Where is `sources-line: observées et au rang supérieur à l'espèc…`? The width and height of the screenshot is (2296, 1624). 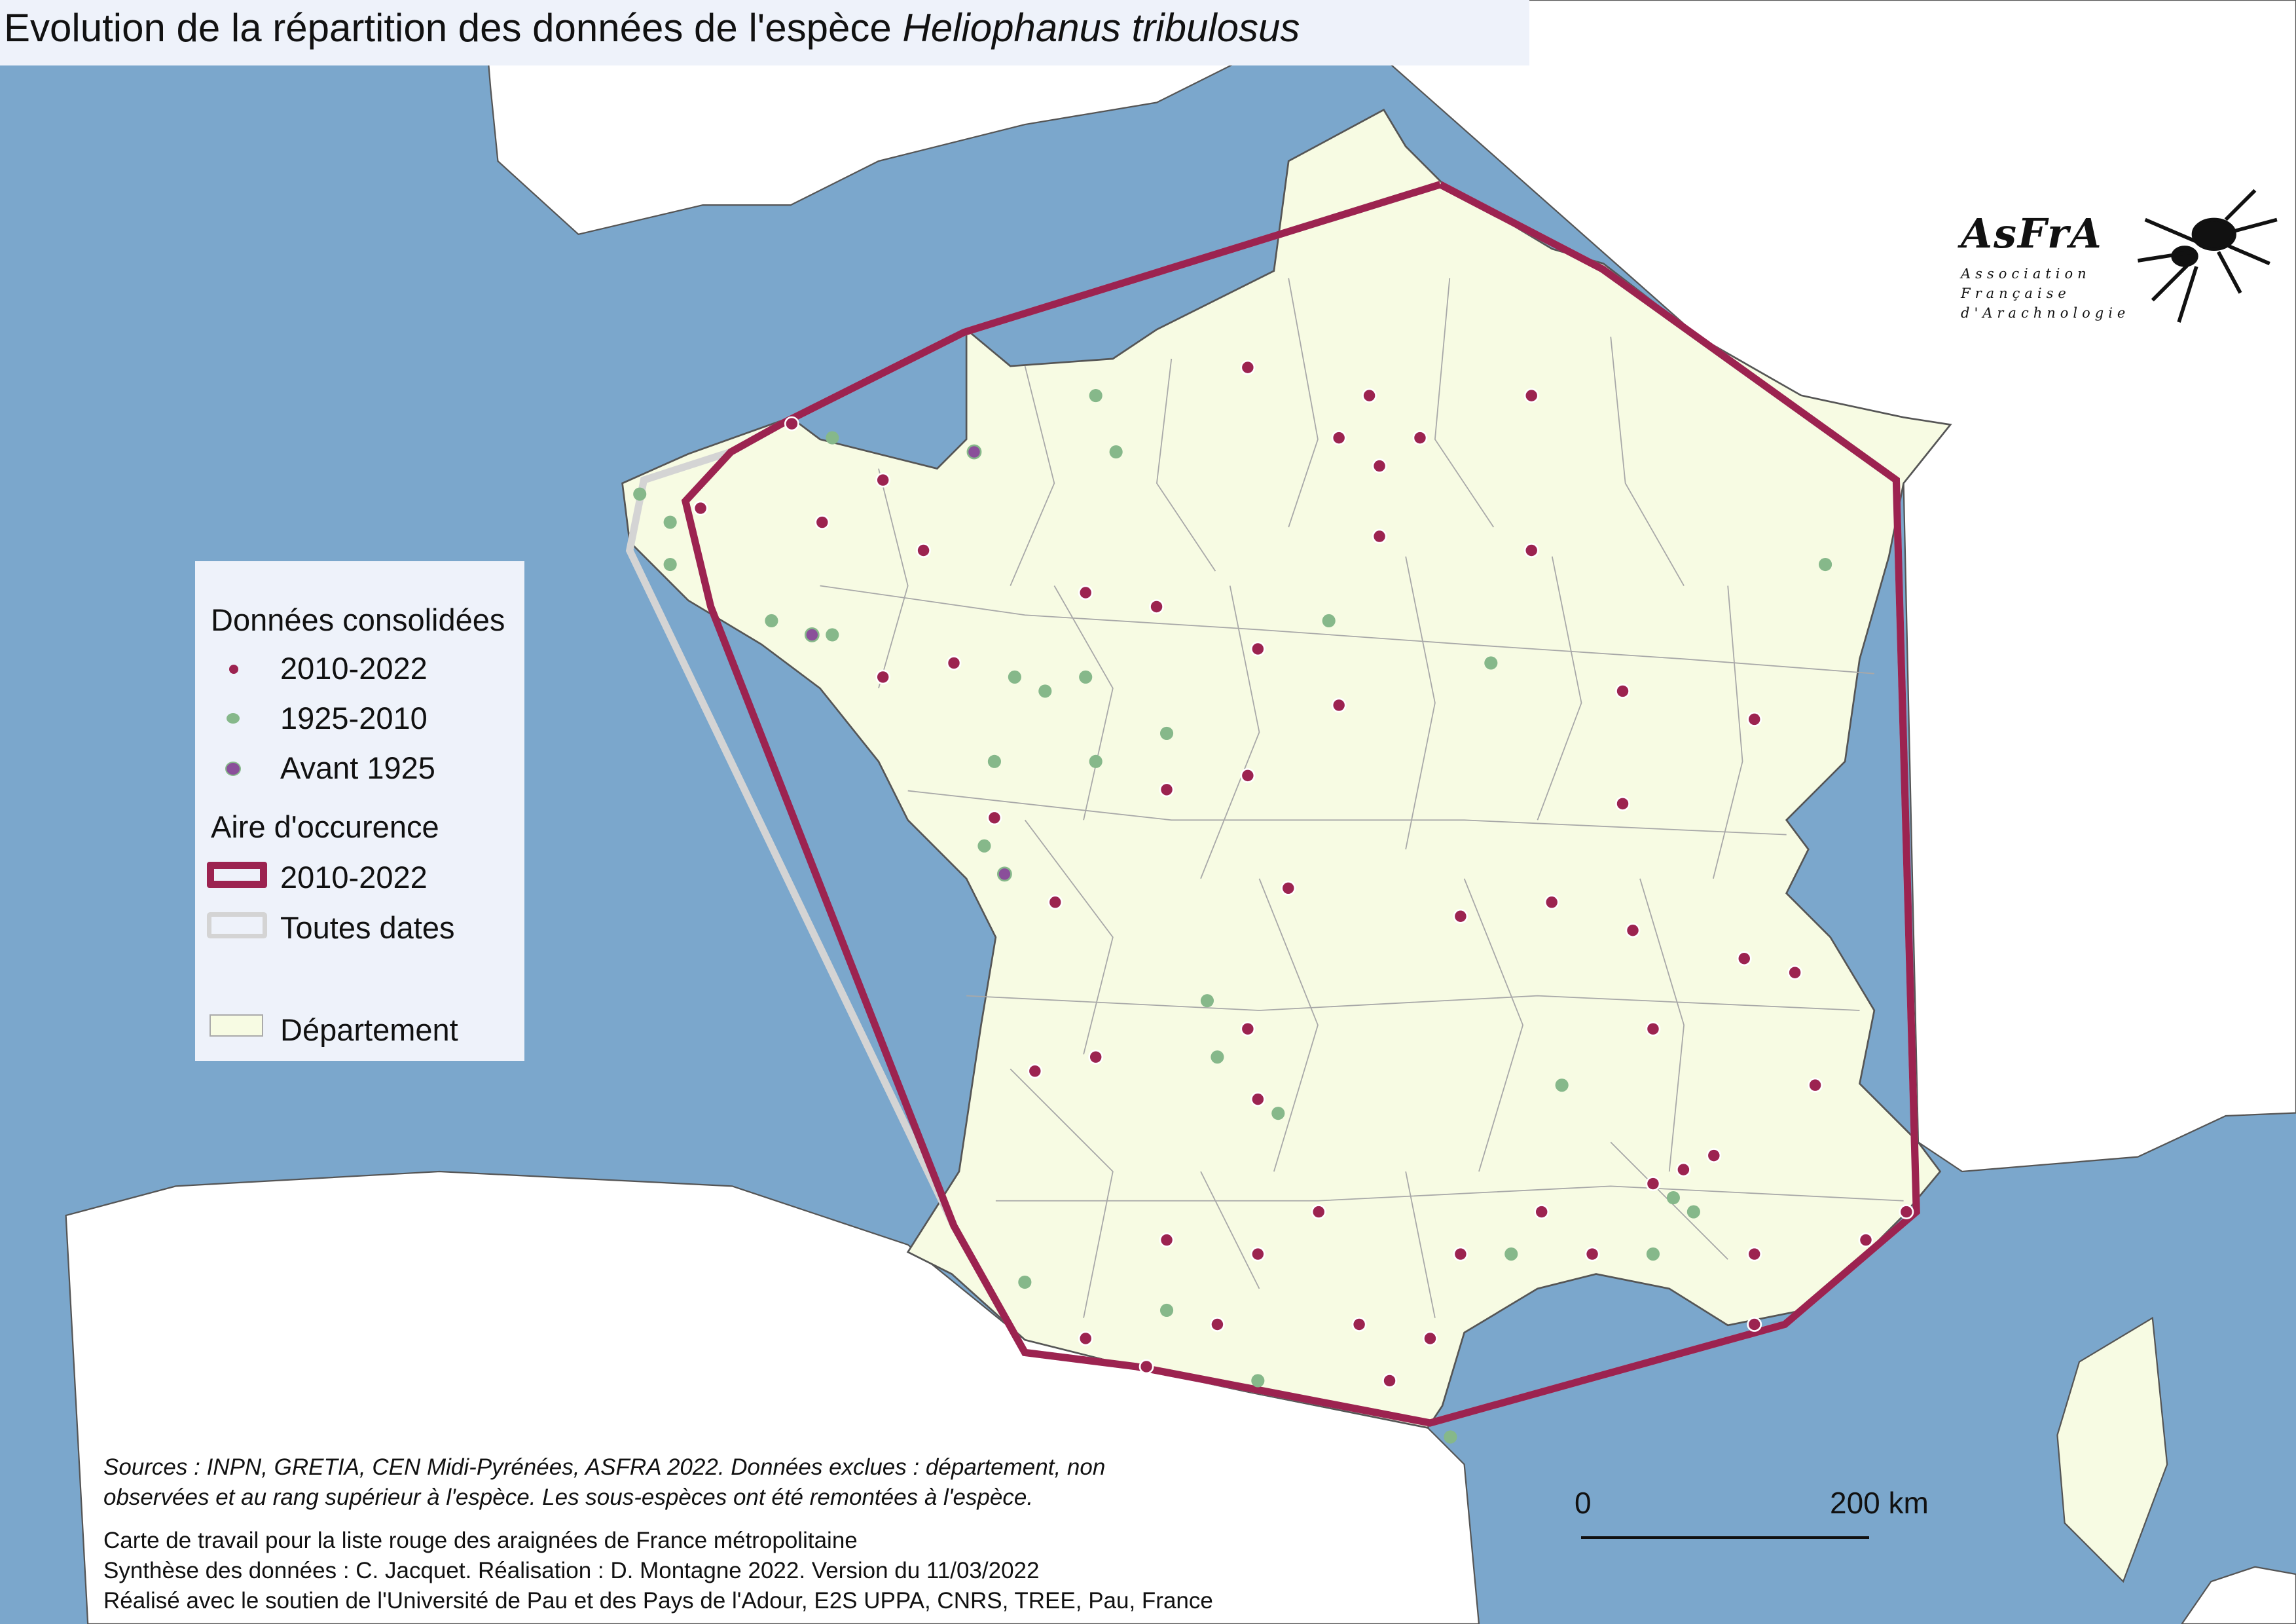 sources-line: observées et au rang supérieur à l'espèc… is located at coordinates (568, 1497).